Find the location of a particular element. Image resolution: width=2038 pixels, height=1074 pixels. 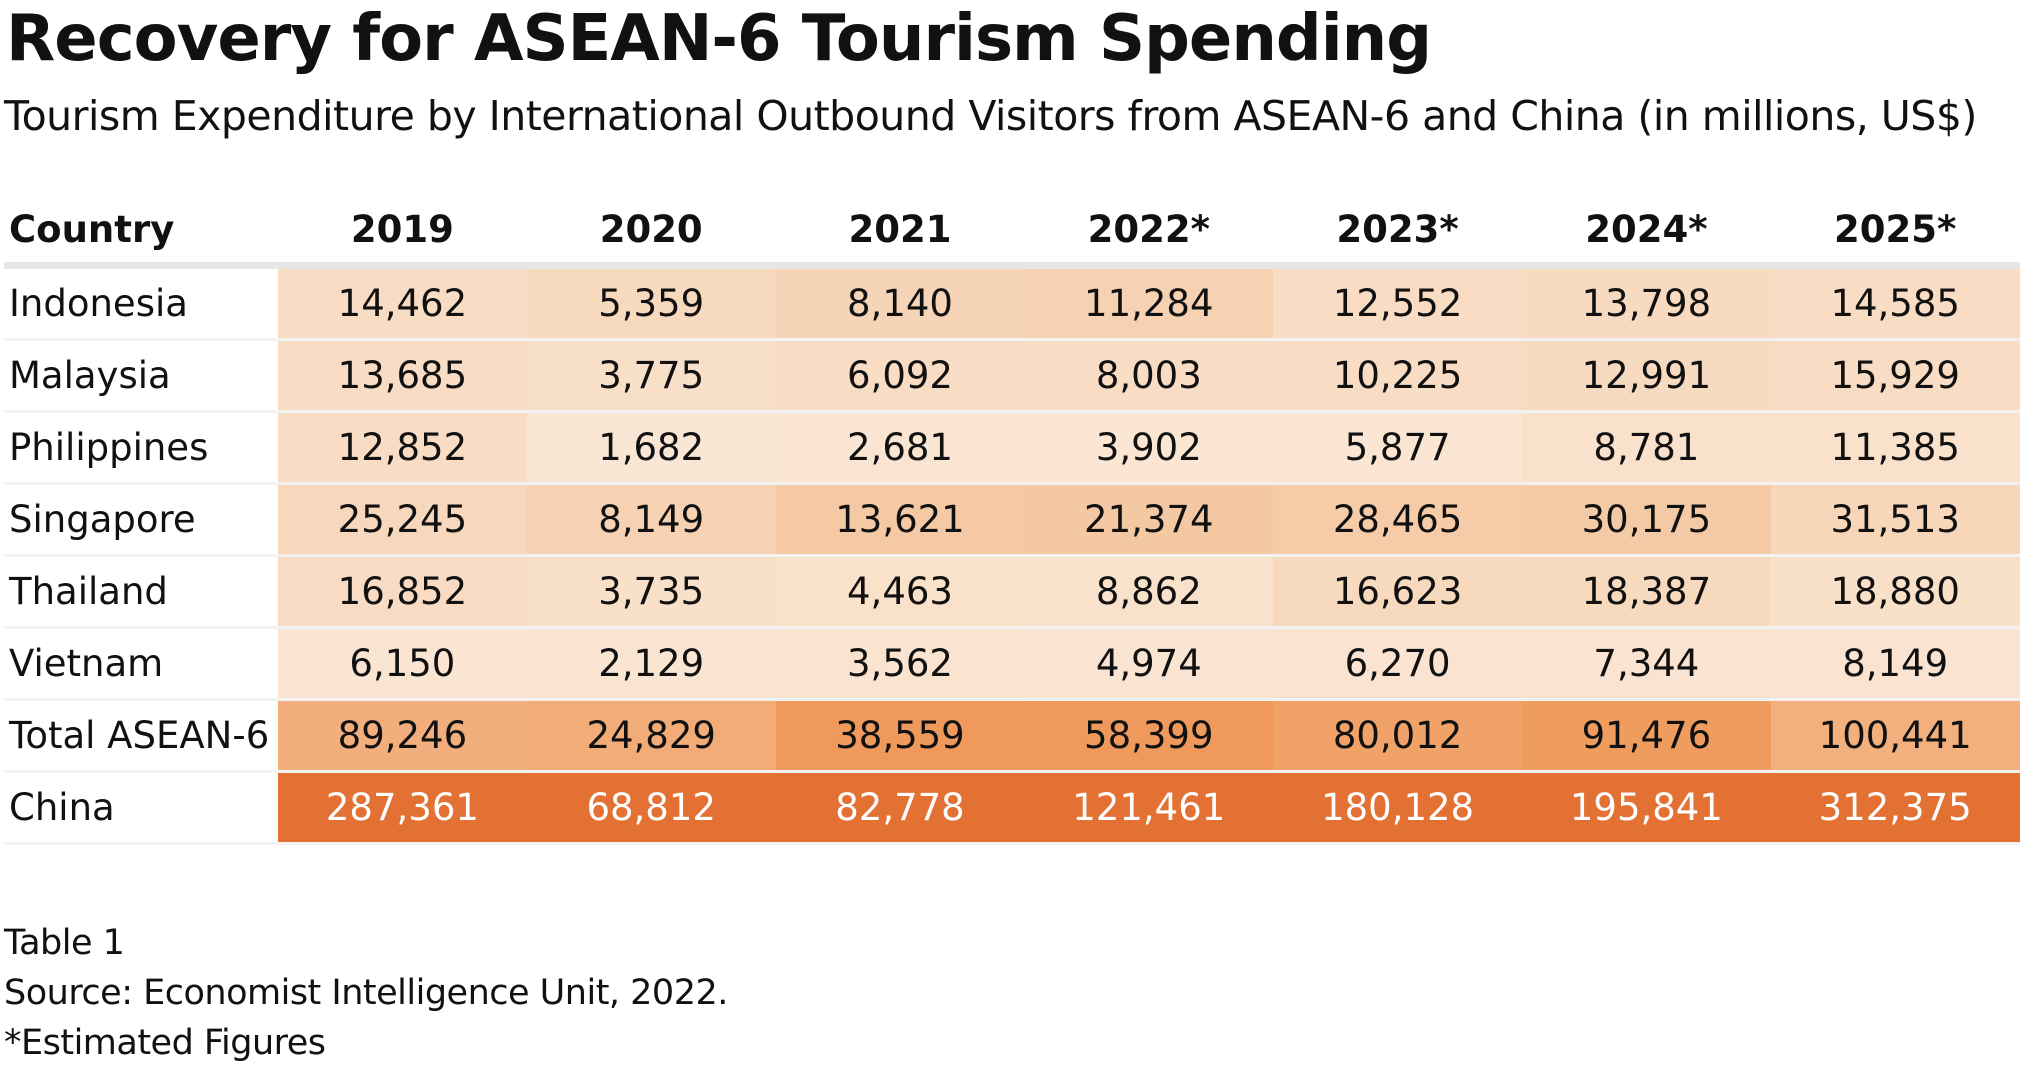

table-cell: 180,128 is located at coordinates (1397, 807).